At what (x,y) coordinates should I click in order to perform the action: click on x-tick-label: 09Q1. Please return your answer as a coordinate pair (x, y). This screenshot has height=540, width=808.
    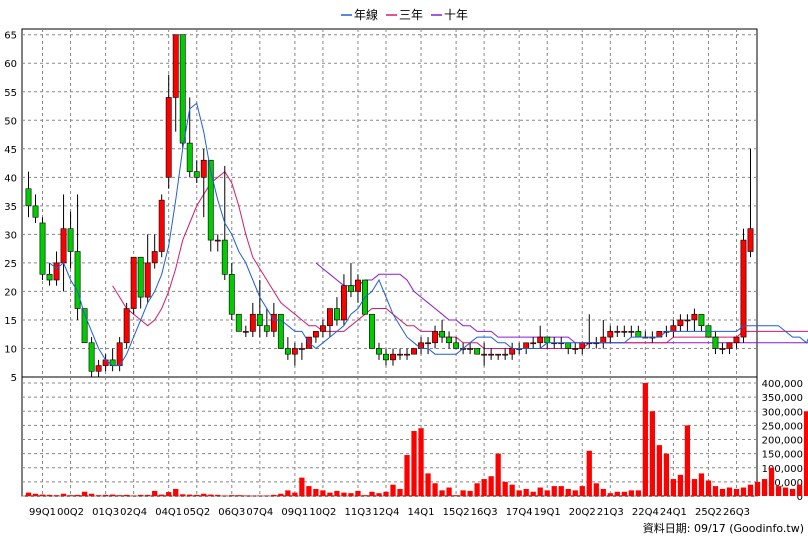
    Looking at the image, I should click on (294, 512).